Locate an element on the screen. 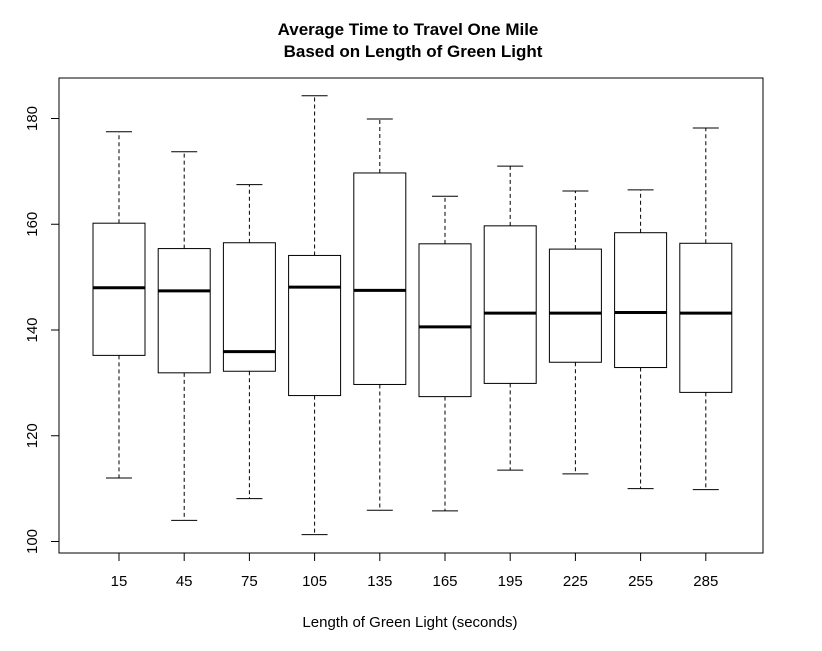 The width and height of the screenshot is (822, 651). x-tick-label-285: 285 is located at coordinates (705, 581).